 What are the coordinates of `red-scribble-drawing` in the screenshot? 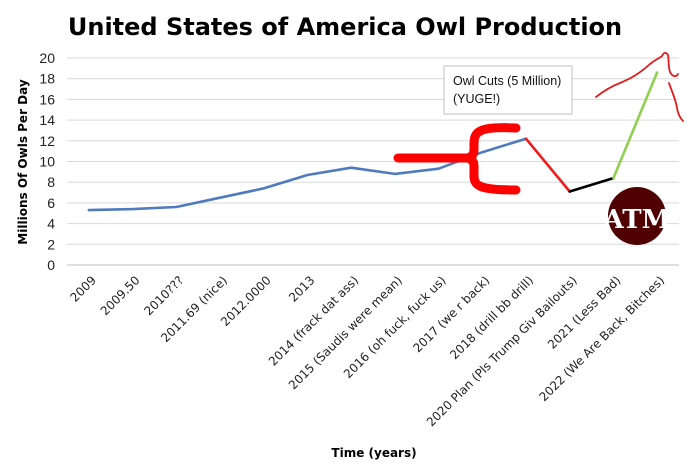 It's located at (639, 86).